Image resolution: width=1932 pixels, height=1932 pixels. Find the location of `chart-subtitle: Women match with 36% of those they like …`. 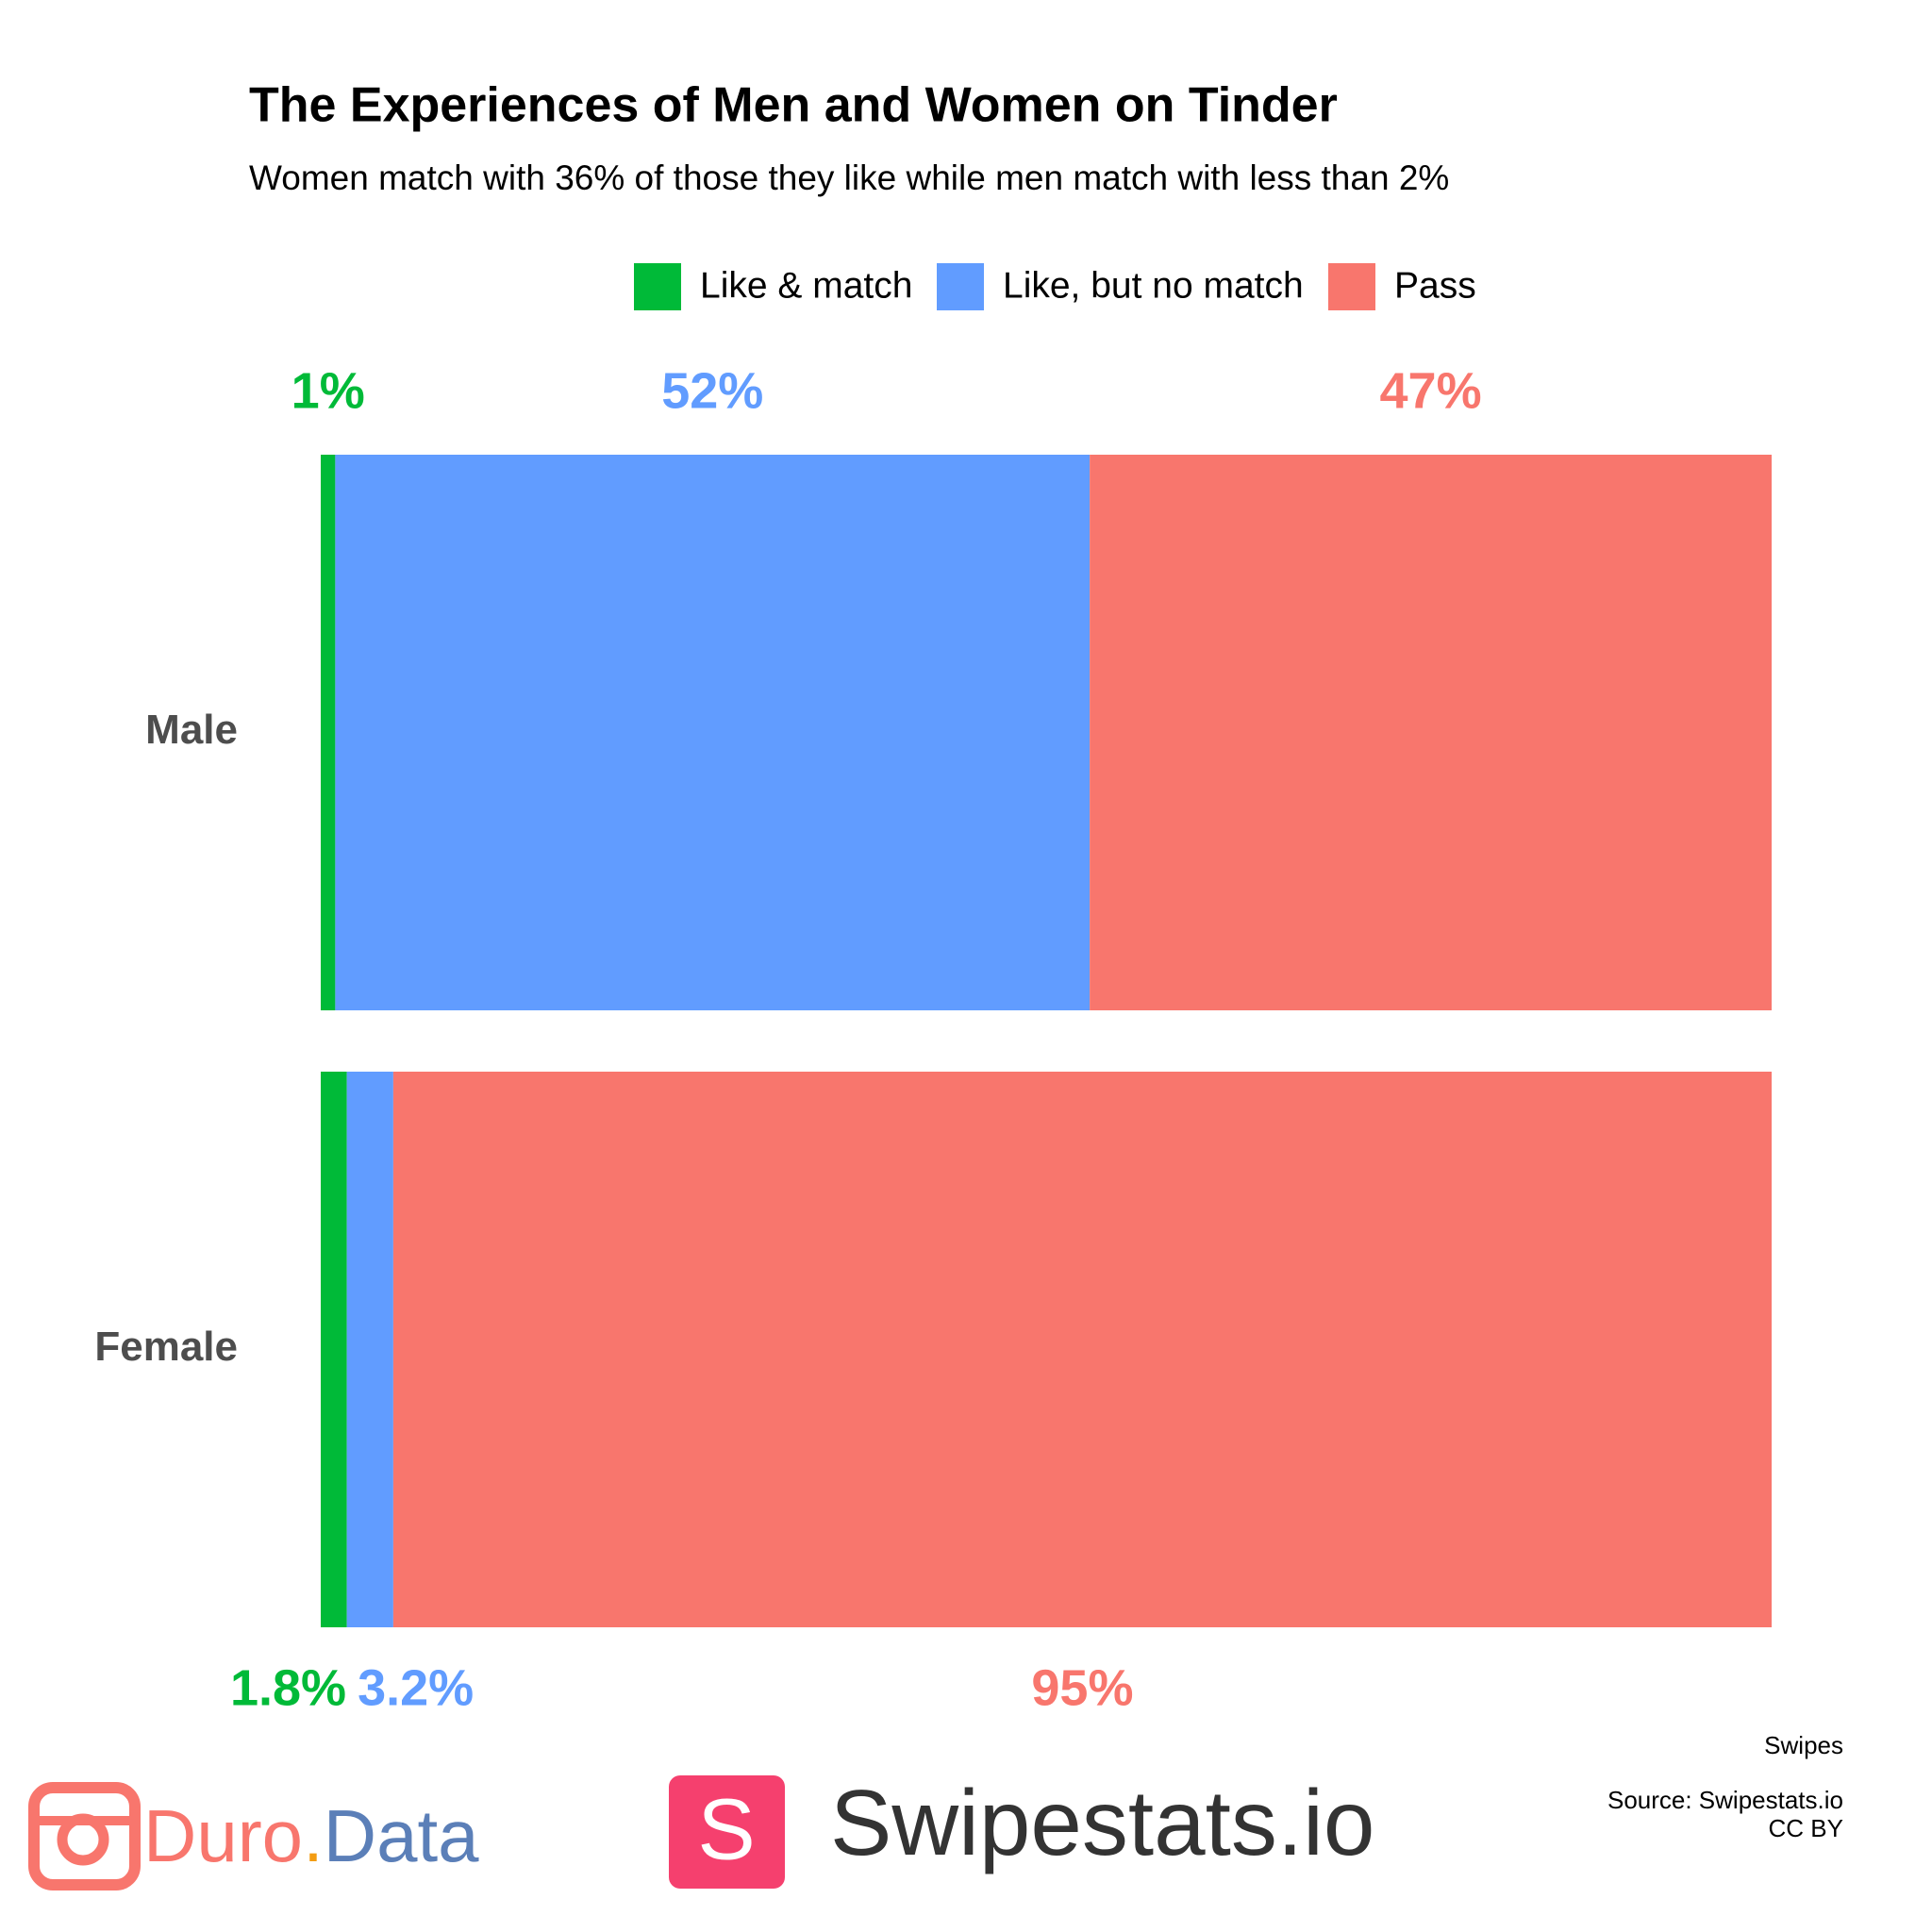

chart-subtitle: Women match with 36% of those they like … is located at coordinates (849, 178).